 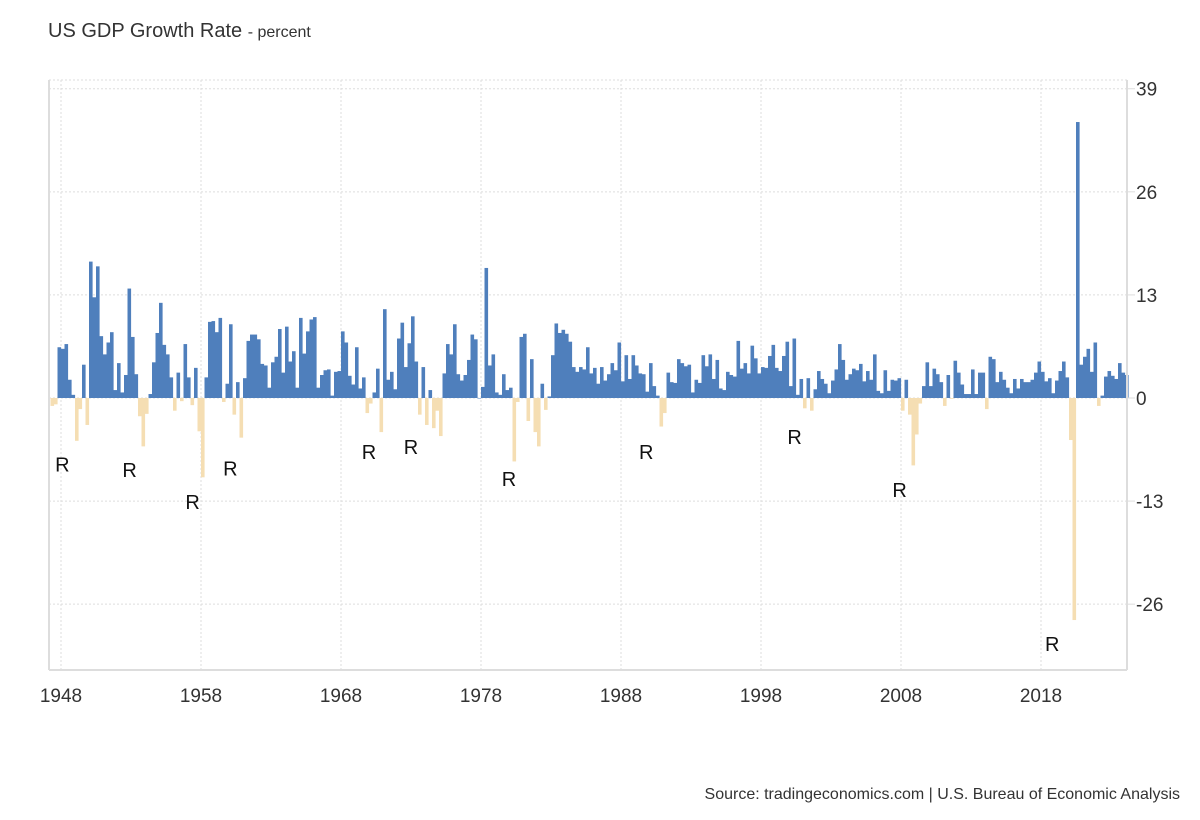 What do you see at coordinates (341, 696) in the screenshot?
I see `x-tick-label: 1968` at bounding box center [341, 696].